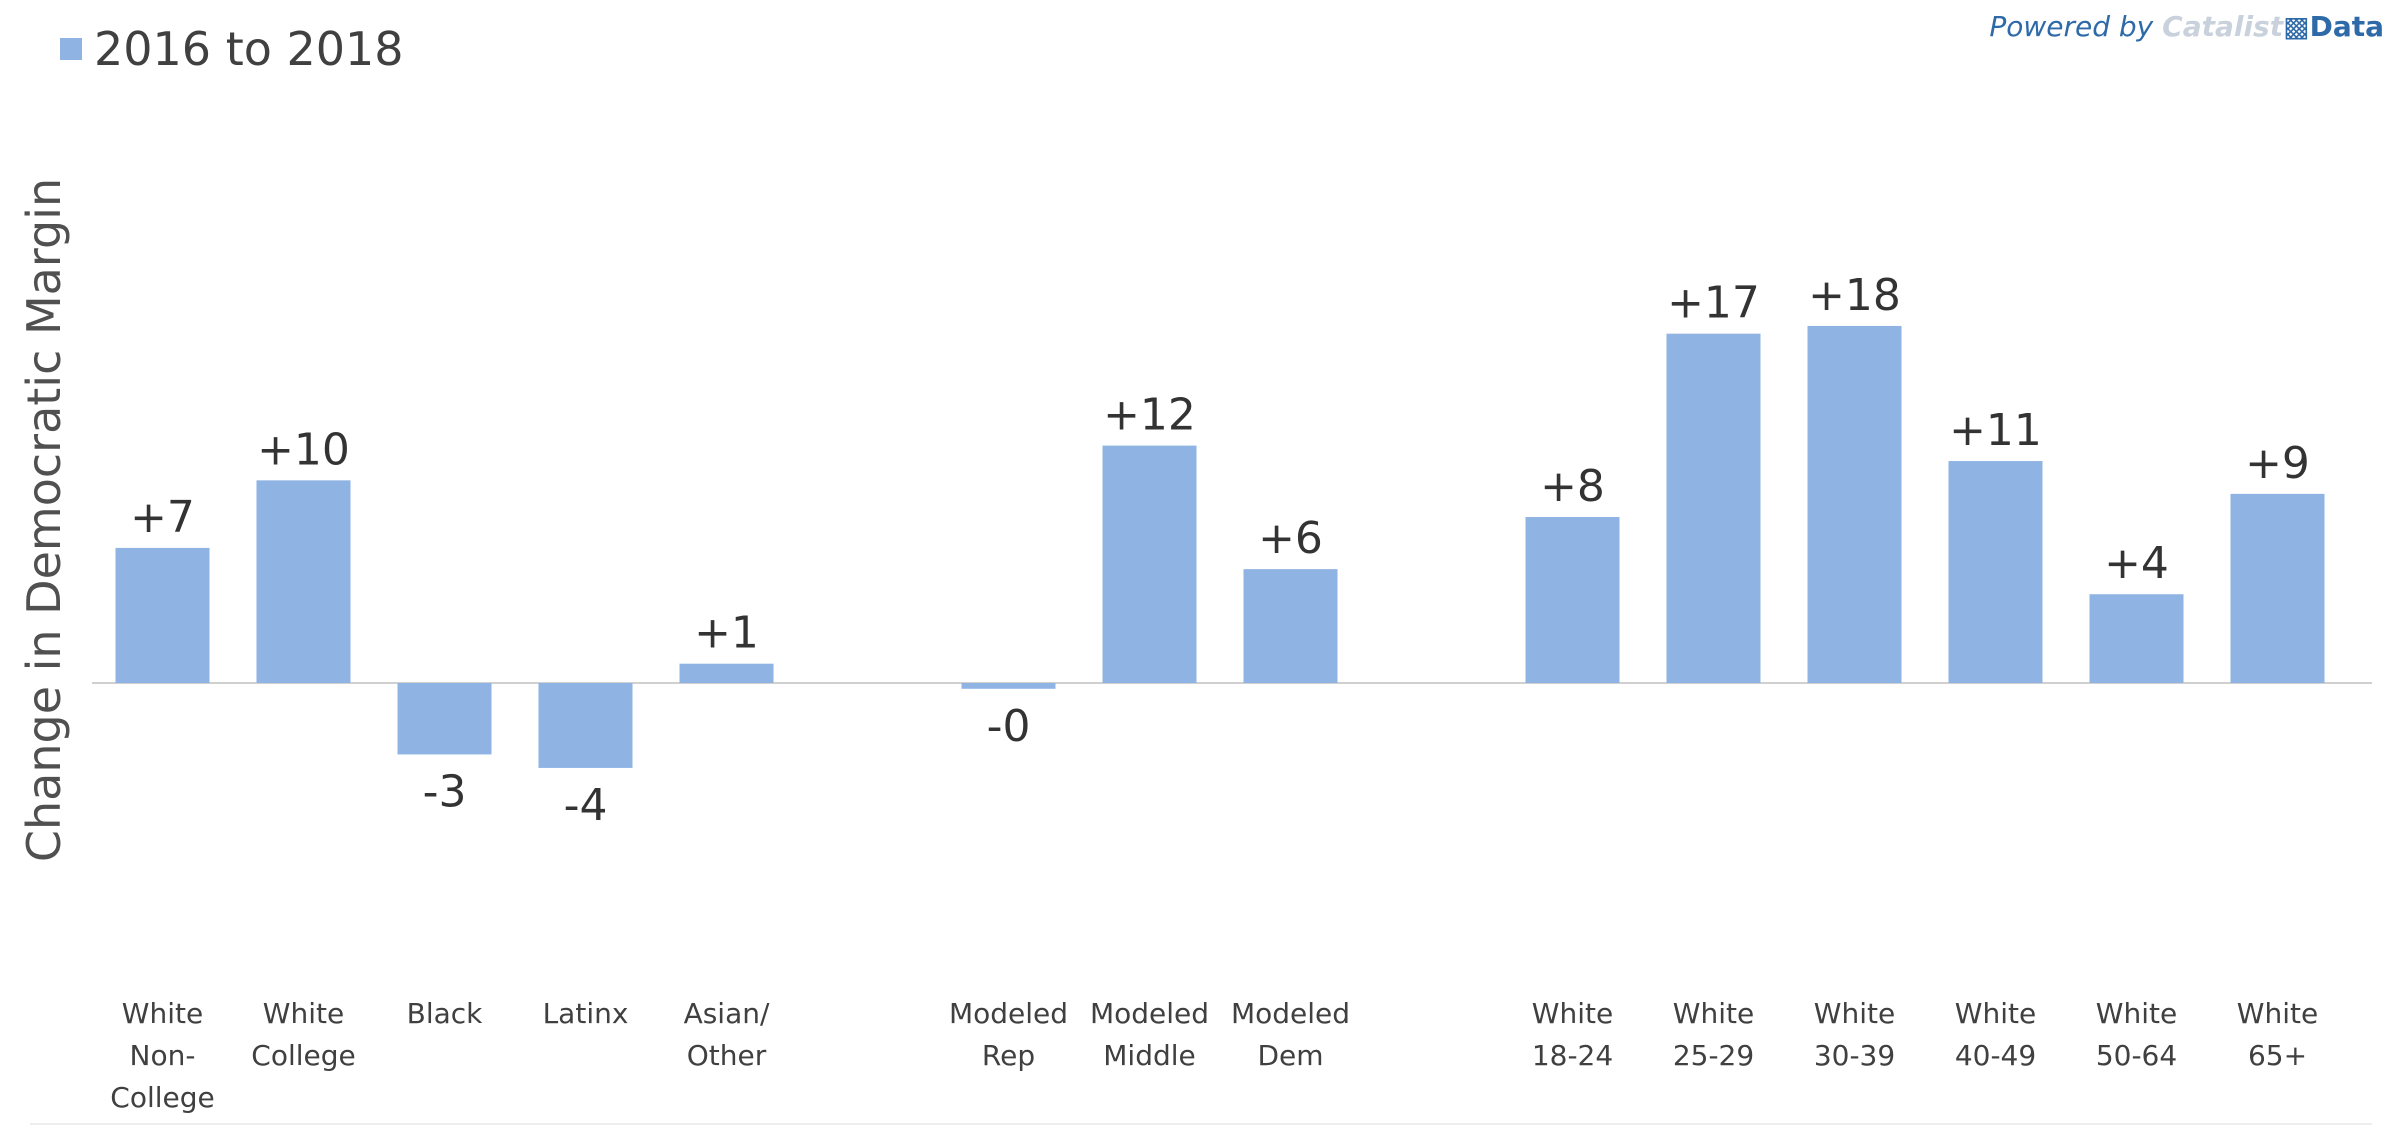 This screenshot has width=2400, height=1131. What do you see at coordinates (726, 673) in the screenshot?
I see `bar-asian-other` at bounding box center [726, 673].